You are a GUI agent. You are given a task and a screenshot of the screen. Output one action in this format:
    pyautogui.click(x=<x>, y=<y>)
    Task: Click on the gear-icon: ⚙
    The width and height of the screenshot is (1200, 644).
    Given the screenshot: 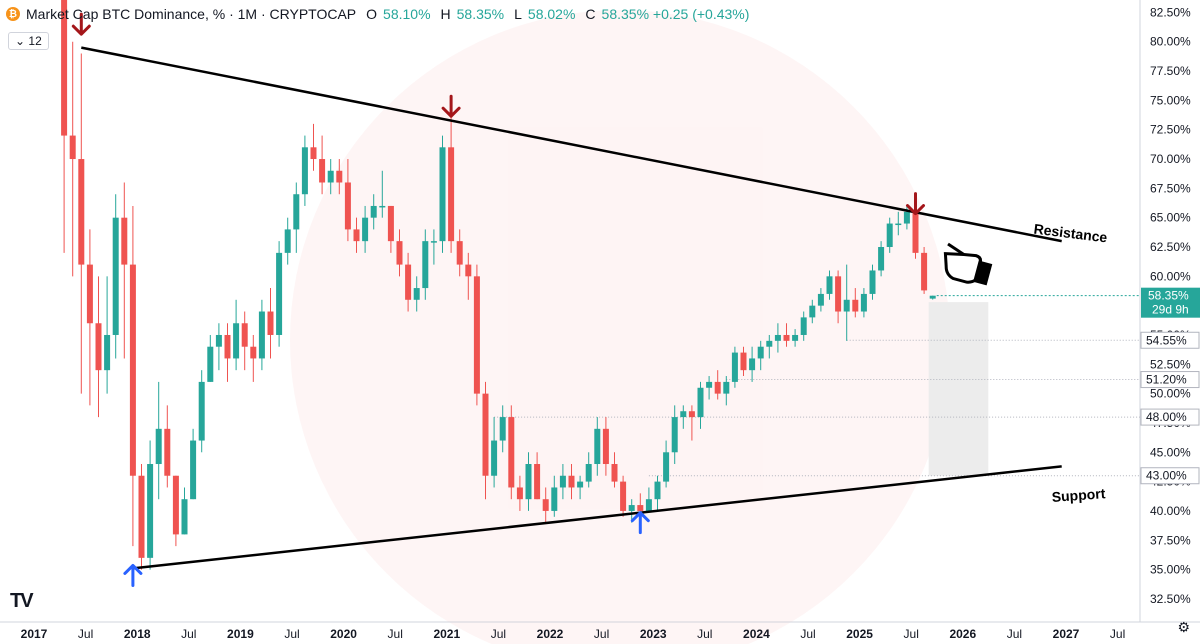 What is the action you would take?
    pyautogui.click(x=1183, y=627)
    